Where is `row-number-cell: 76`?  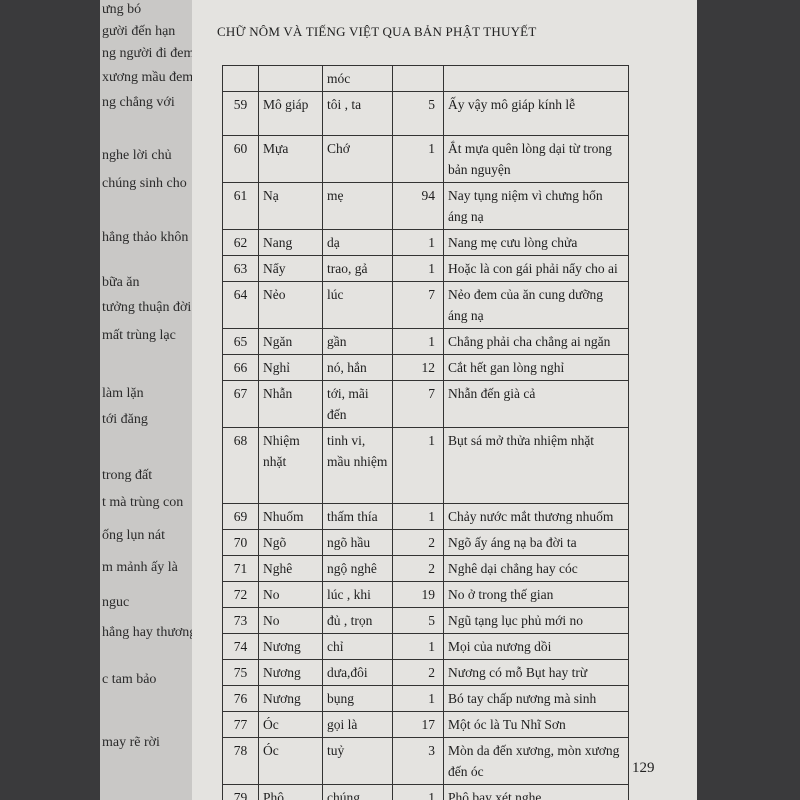 row-number-cell: 76 is located at coordinates (240, 698).